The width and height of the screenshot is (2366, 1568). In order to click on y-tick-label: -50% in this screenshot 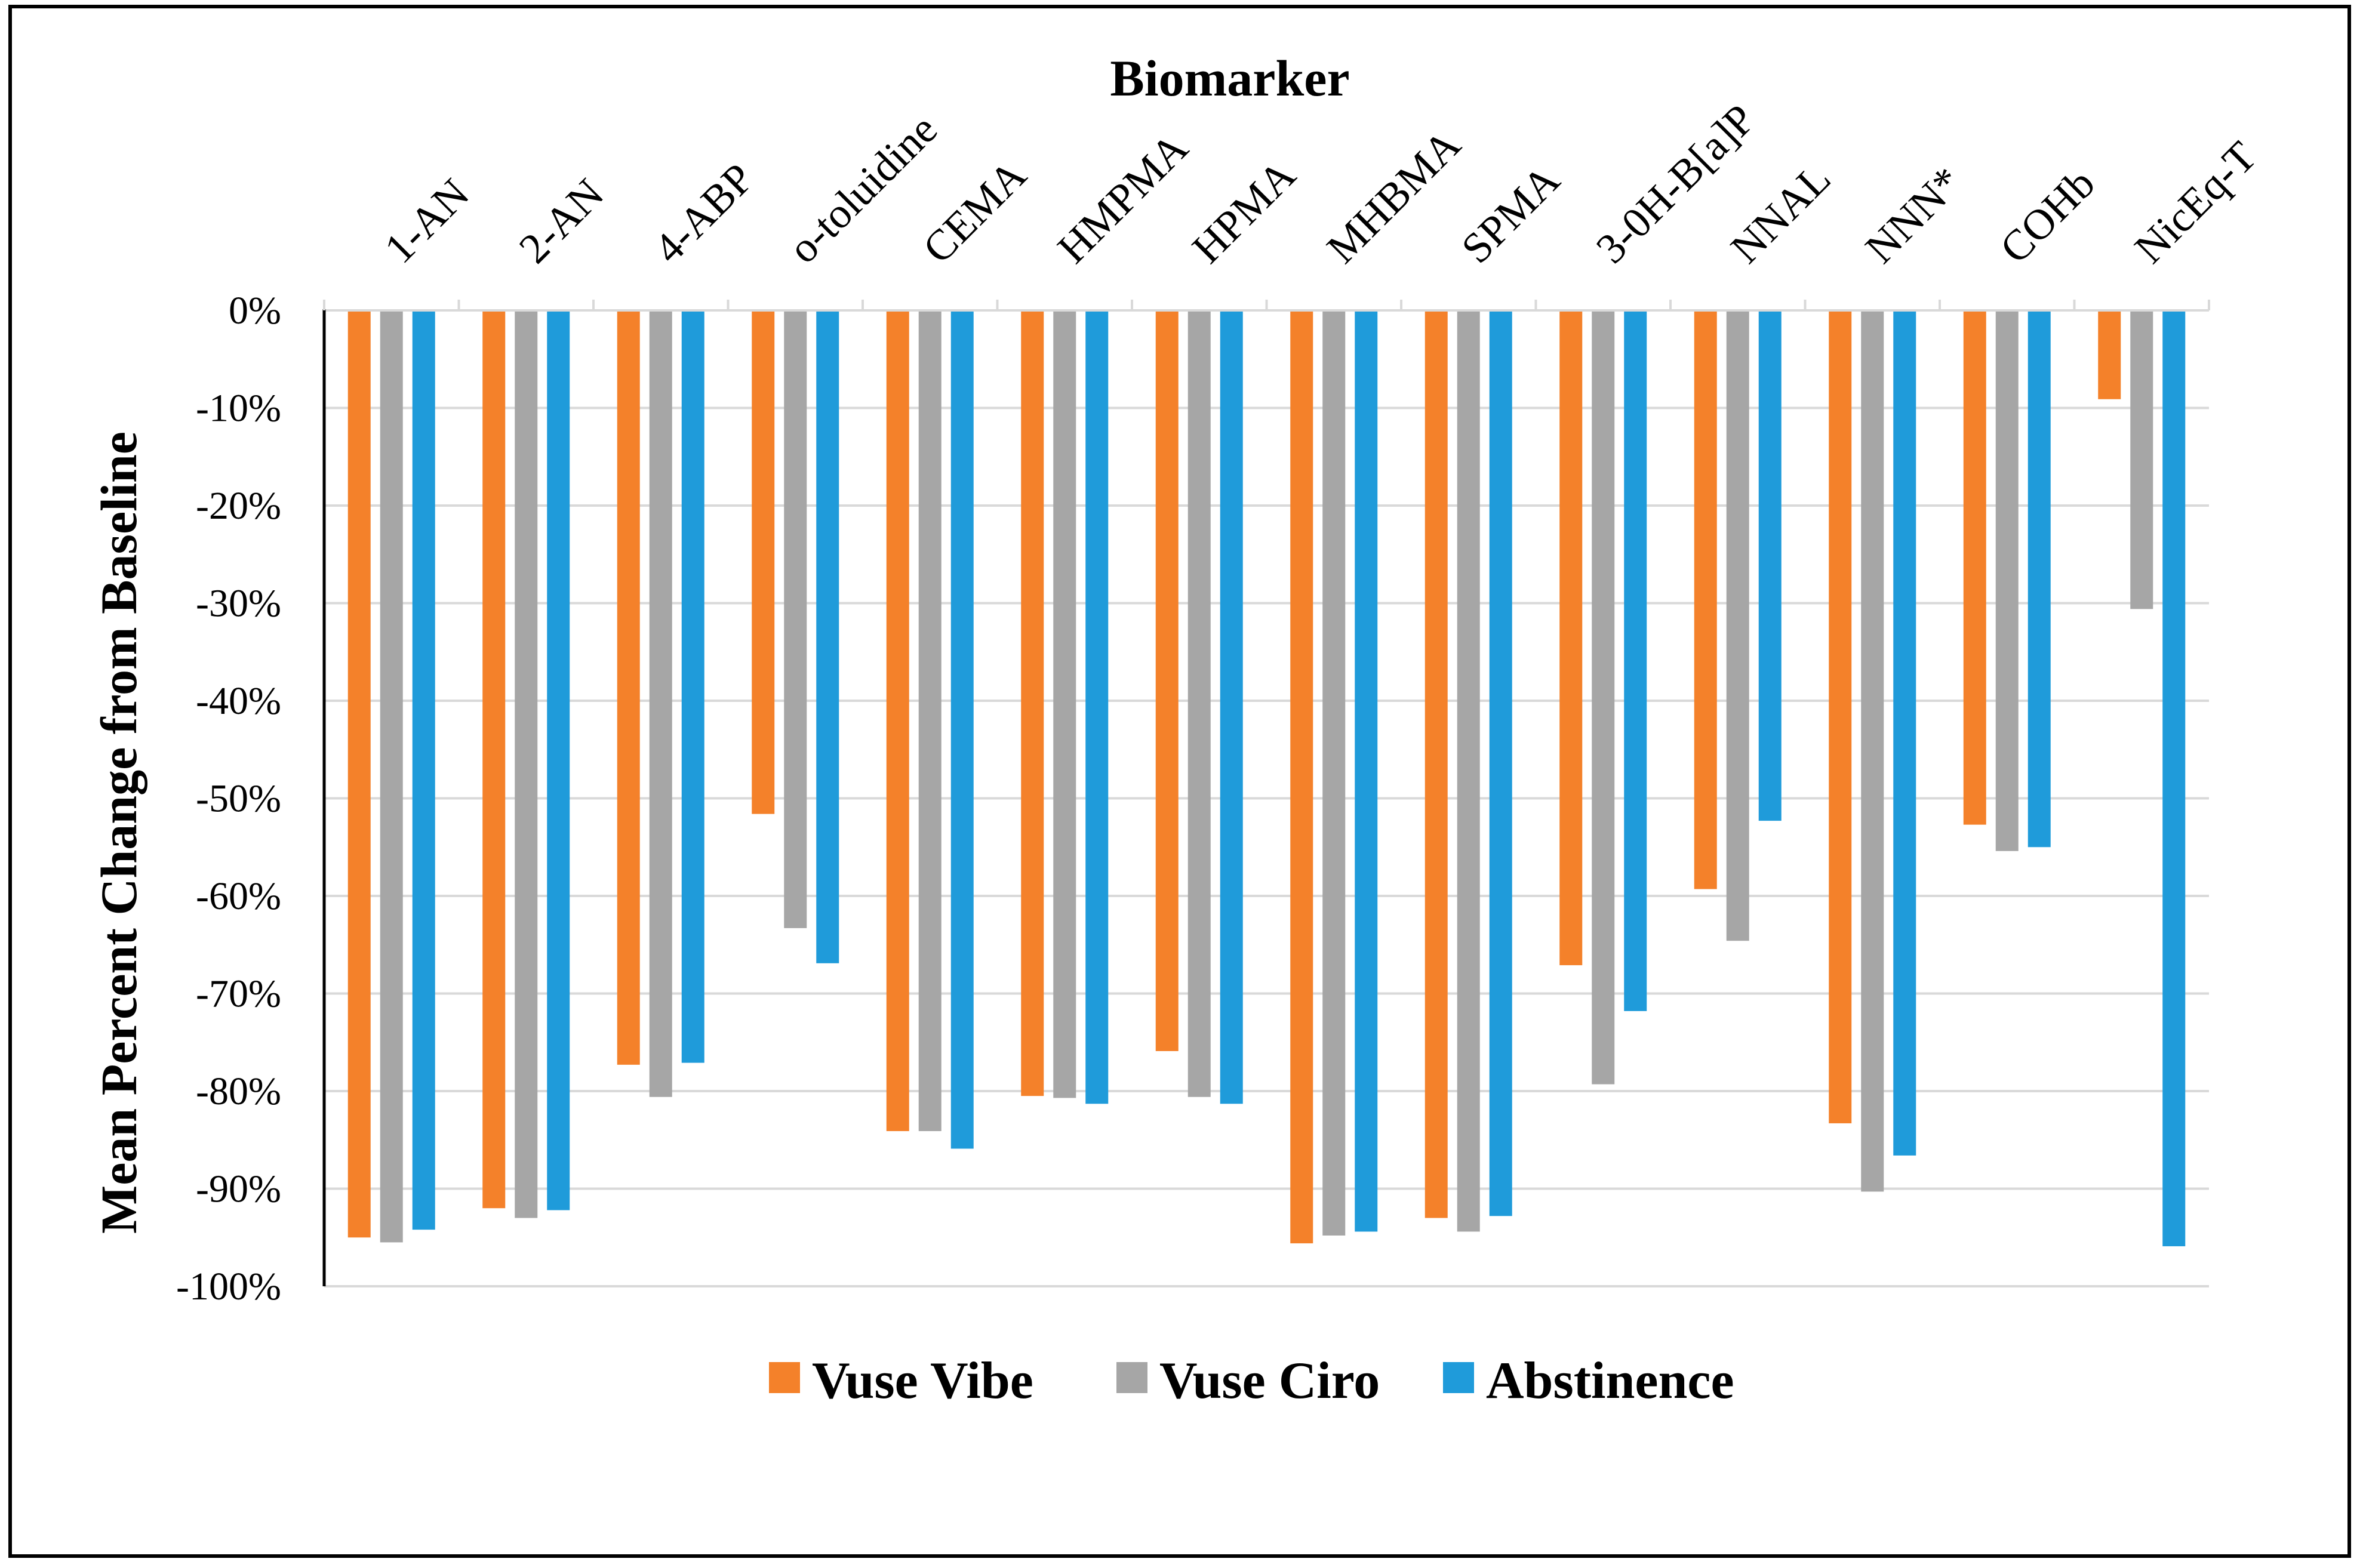, I will do `click(238, 799)`.